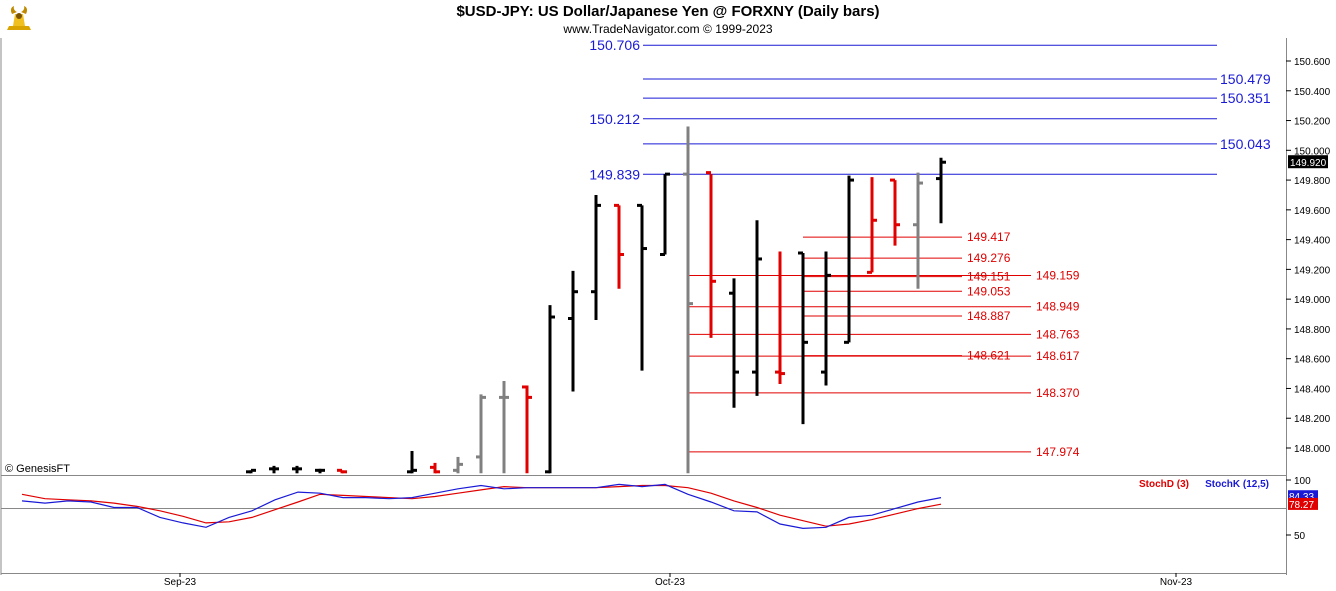 The image size is (1336, 591). I want to click on last-price-label: 149.920, so click(1308, 163).